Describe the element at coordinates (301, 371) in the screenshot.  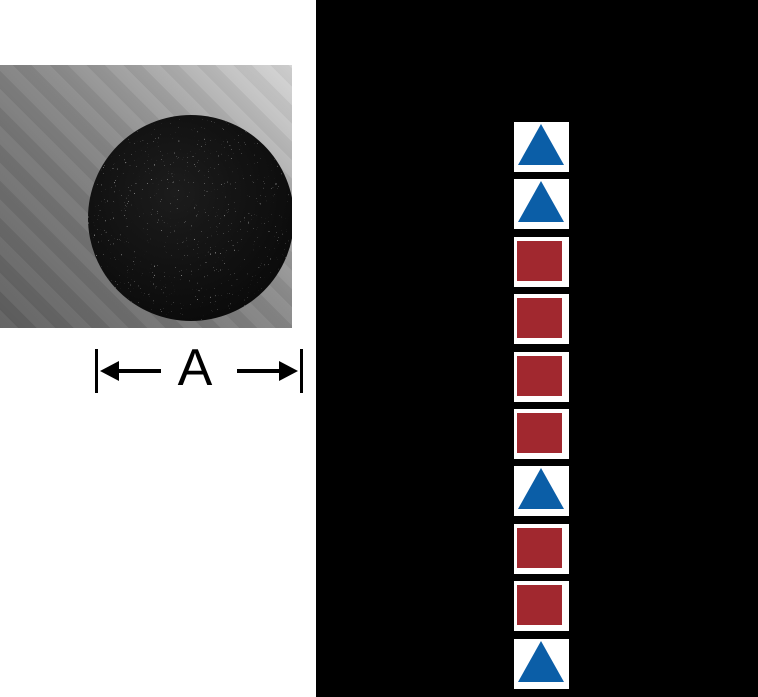
I see `dimension-tick-right` at that location.